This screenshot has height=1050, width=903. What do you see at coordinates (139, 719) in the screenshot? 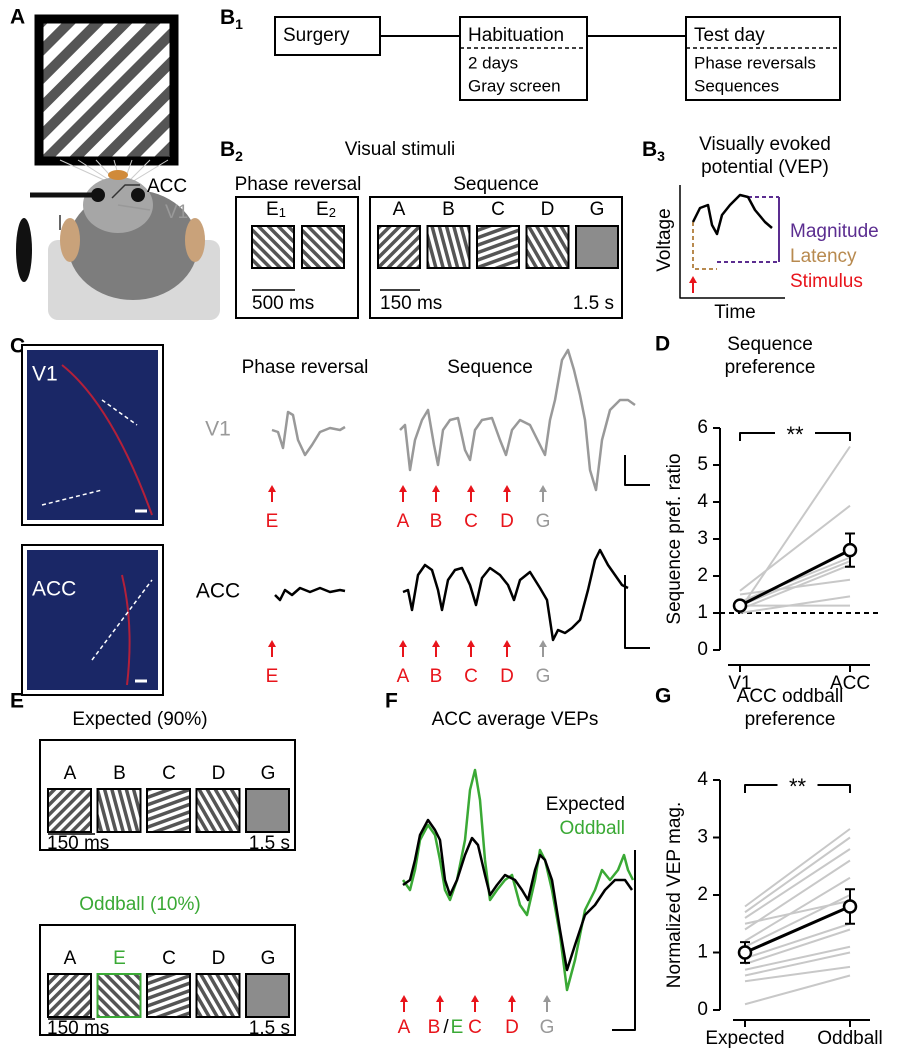
I see `condition-title: Expected (90%)` at bounding box center [139, 719].